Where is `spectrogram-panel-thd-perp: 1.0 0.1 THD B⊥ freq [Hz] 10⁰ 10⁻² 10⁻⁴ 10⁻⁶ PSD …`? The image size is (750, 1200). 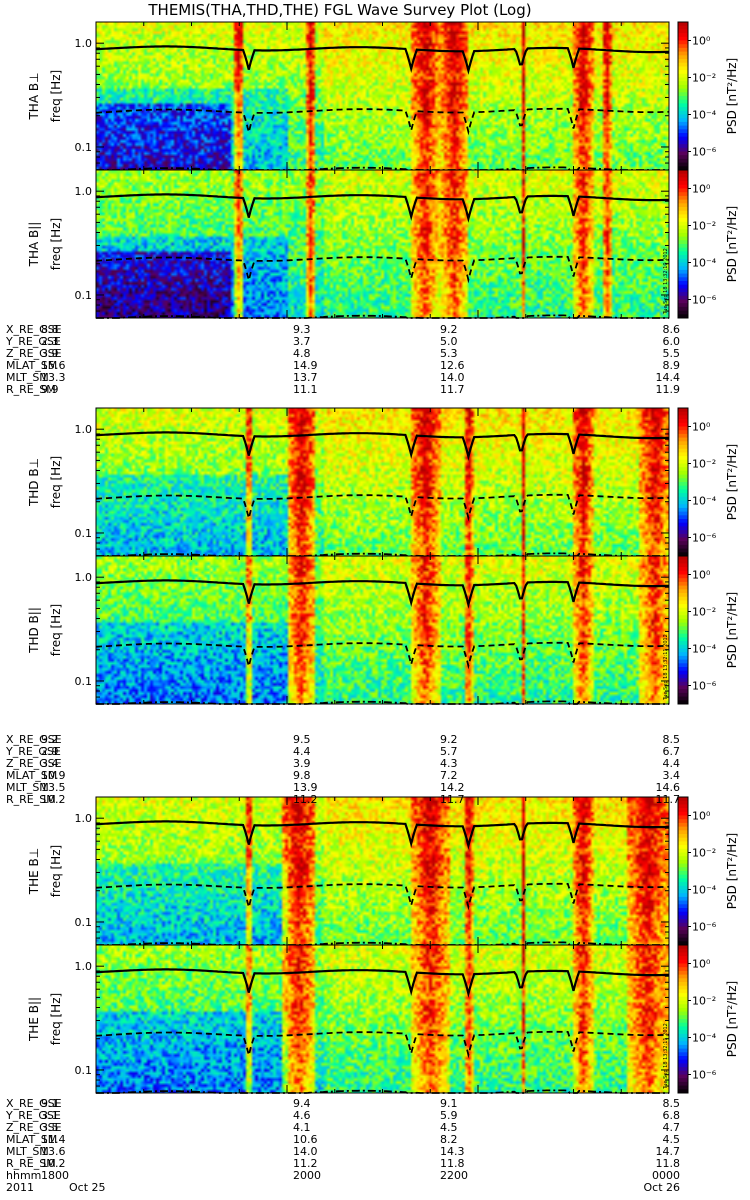 spectrogram-panel-thd-perp: 1.0 0.1 THD B⊥ freq [Hz] 10⁰ 10⁻² 10⁻⁴ 10⁻⁶ PSD … is located at coordinates (383, 482).